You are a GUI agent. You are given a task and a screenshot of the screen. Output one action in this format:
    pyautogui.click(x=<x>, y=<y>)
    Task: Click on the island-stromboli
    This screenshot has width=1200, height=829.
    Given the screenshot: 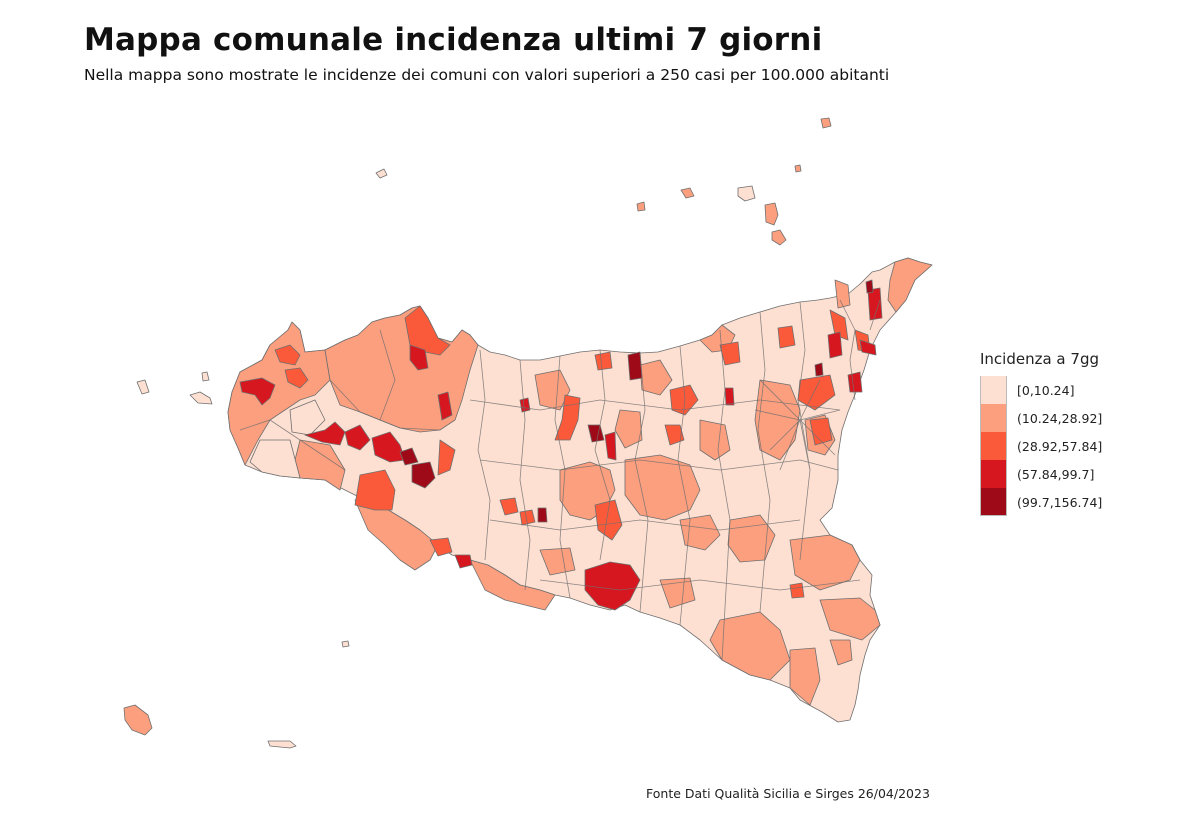 What is the action you would take?
    pyautogui.click(x=826, y=123)
    